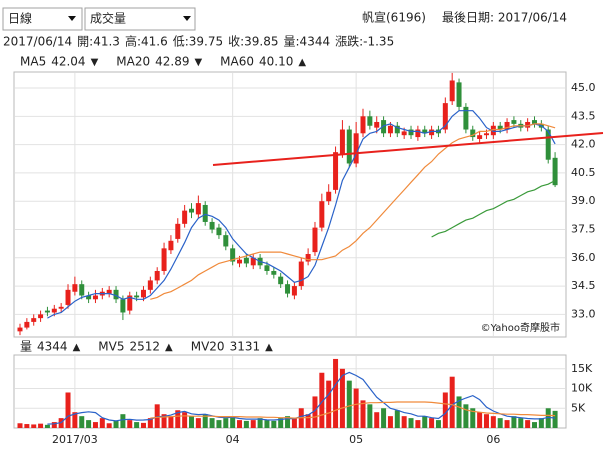  What do you see at coordinates (583, 200) in the screenshot?
I see `y-tick-label: 39.0` at bounding box center [583, 200].